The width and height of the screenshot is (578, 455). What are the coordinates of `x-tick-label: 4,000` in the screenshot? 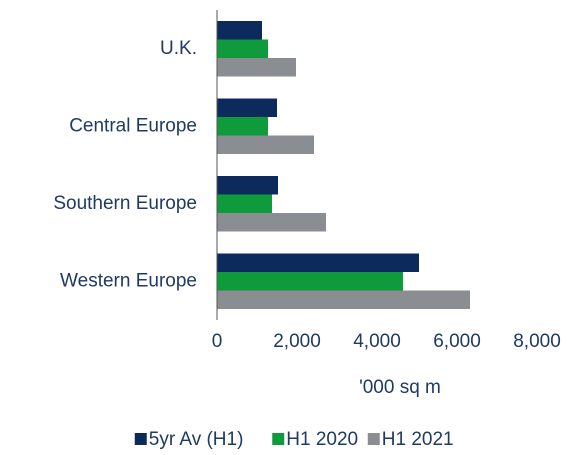 It's located at (377, 341).